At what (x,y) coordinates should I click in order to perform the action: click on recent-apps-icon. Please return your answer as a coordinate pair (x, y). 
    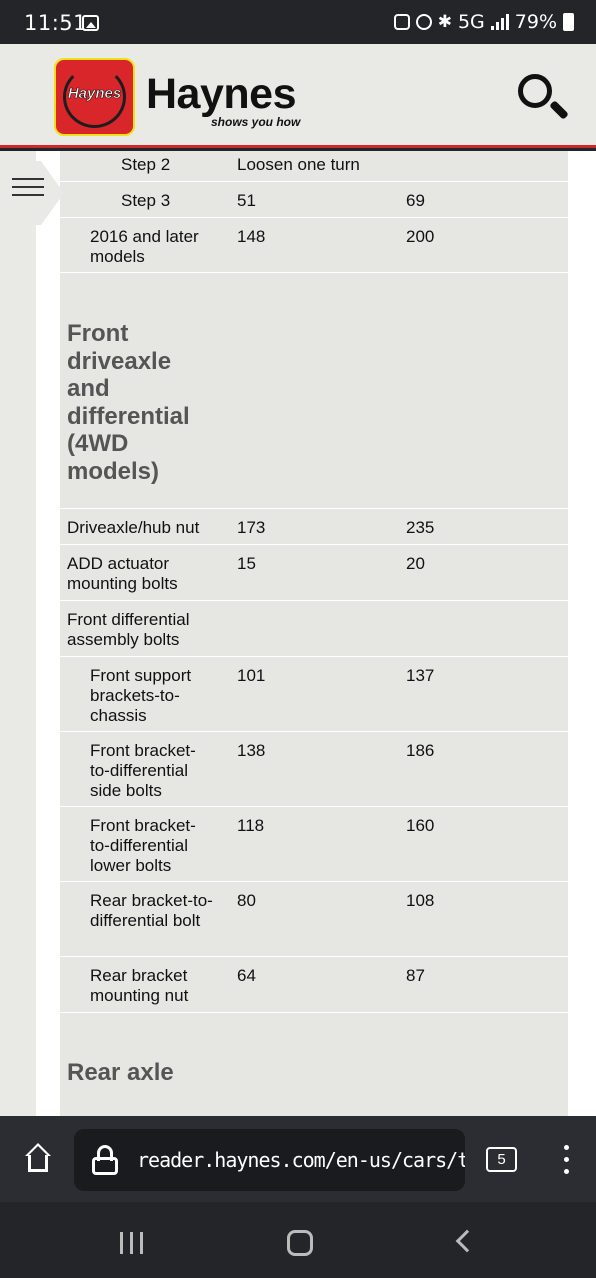
    Looking at the image, I should click on (134, 1243).